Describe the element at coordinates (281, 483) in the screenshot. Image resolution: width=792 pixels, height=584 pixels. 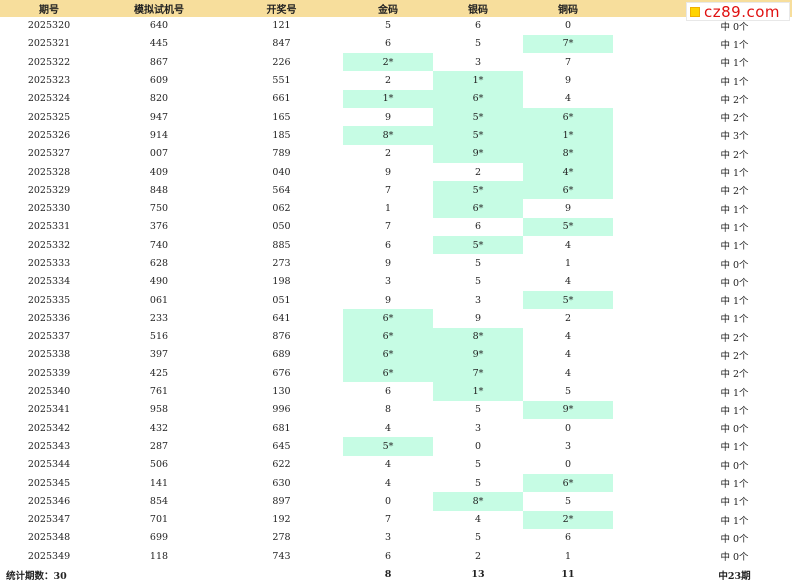
I see `cell-draw: 630` at that location.